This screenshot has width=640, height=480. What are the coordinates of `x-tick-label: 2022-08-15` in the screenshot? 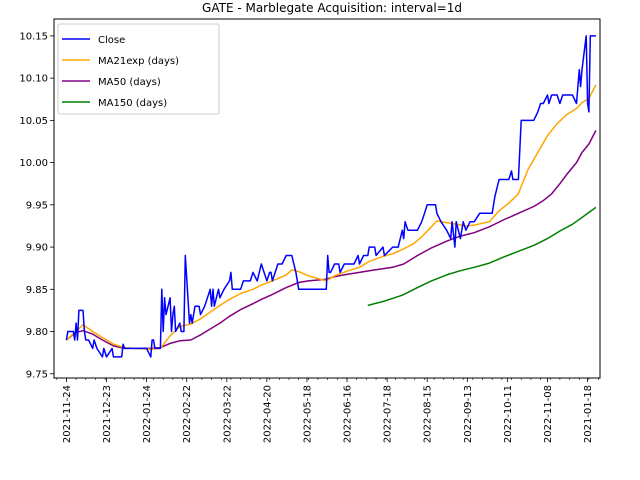 It's located at (428, 414).